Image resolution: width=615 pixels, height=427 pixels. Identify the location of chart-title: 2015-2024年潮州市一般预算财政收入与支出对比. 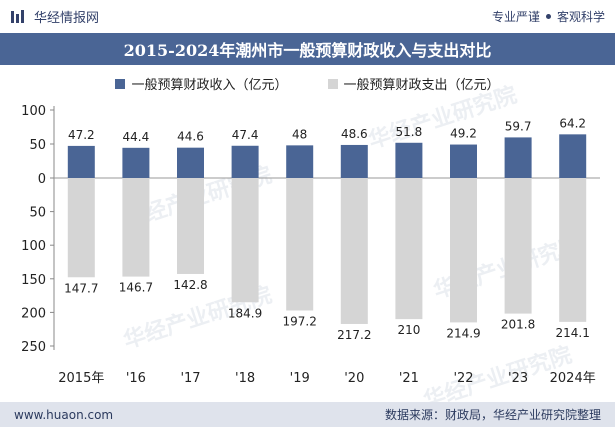
(307, 50).